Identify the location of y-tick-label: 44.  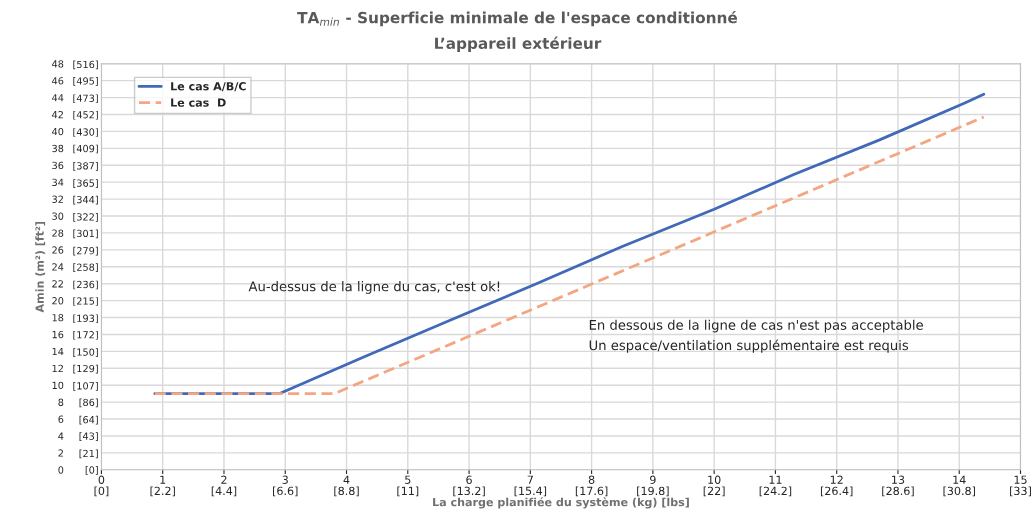
(58, 98).